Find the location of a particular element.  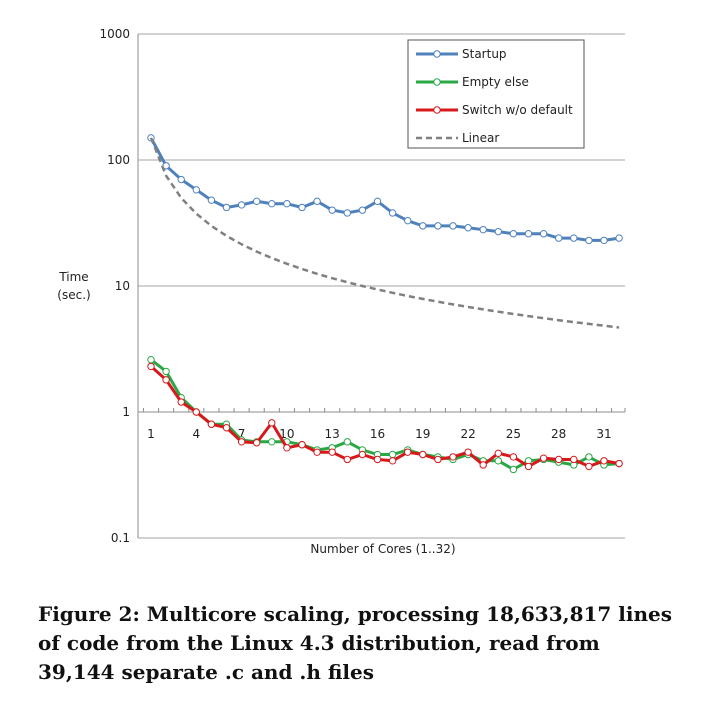

legend-box is located at coordinates (496, 94).